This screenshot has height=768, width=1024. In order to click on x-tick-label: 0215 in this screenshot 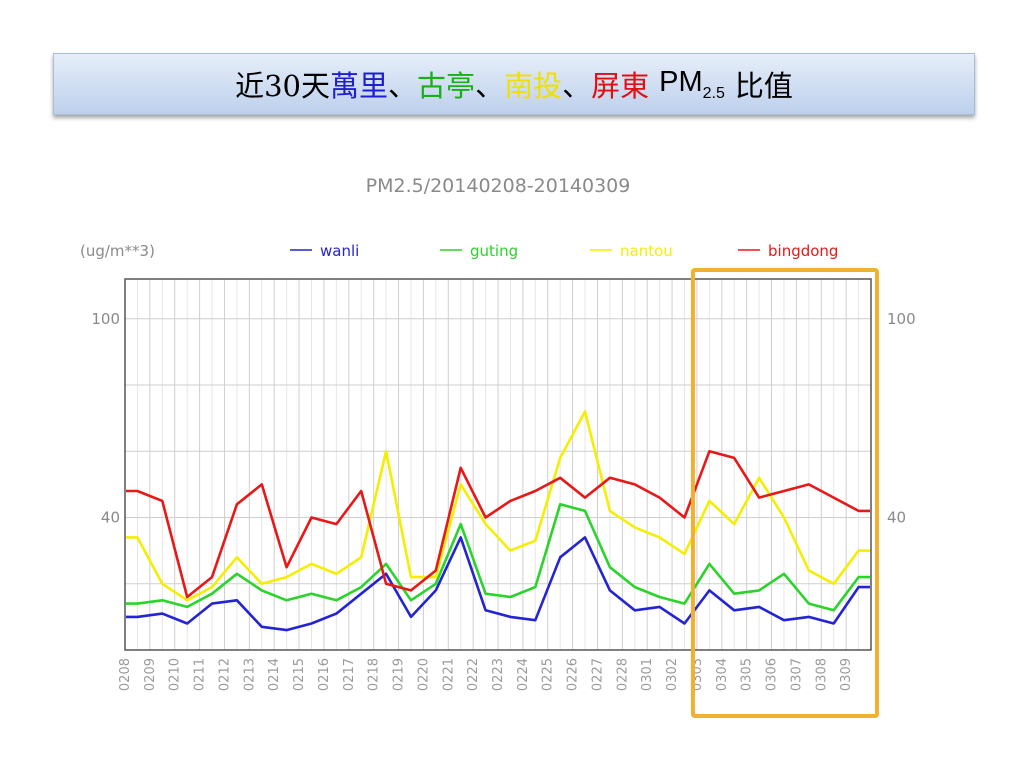, I will do `click(299, 674)`.